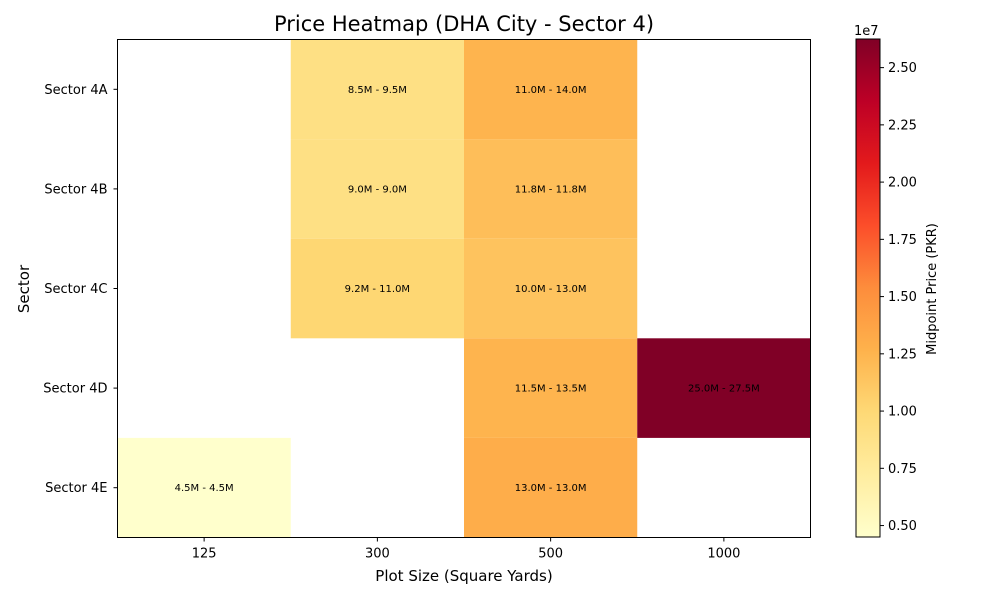  Describe the element at coordinates (76, 488) in the screenshot. I see `y-tick-label: Sector 4E` at that location.